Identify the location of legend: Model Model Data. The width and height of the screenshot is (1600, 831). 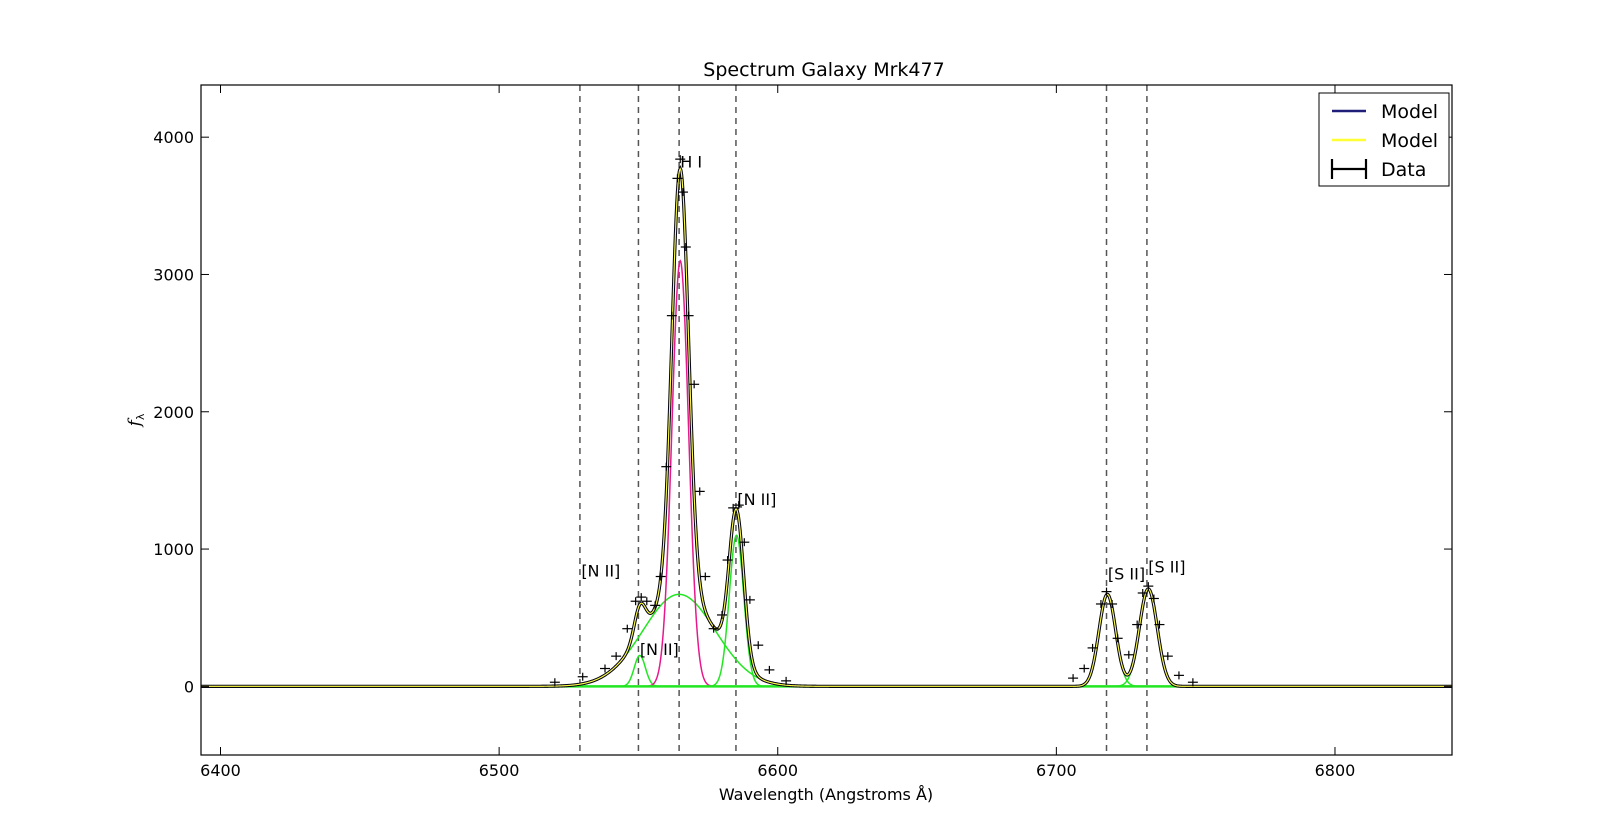
(1384, 139).